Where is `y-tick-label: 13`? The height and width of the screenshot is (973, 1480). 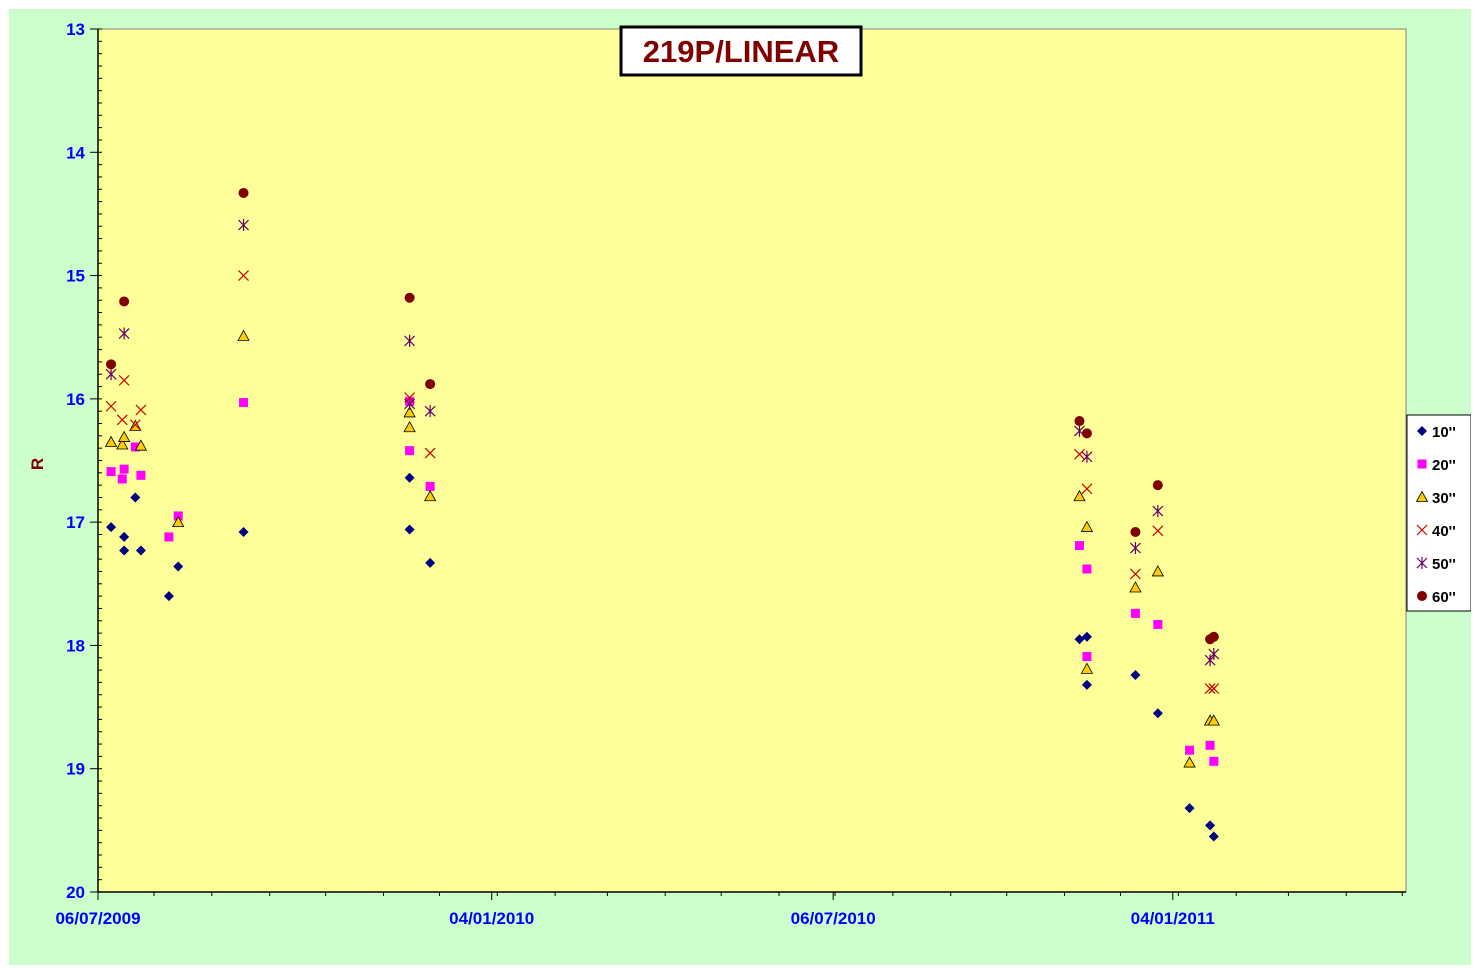
y-tick-label: 13 is located at coordinates (75, 29).